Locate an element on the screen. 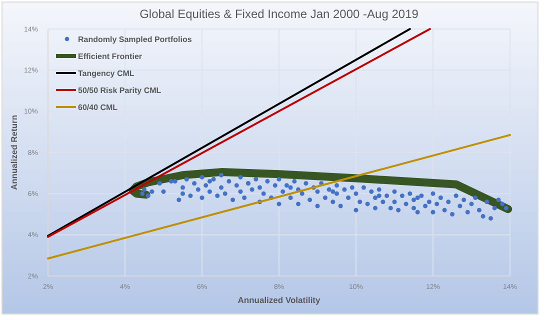 This screenshot has width=550, height=320. chart-title: Global Equities & Fixed Income Jan 2000 -Aug 2019 is located at coordinates (279, 14).